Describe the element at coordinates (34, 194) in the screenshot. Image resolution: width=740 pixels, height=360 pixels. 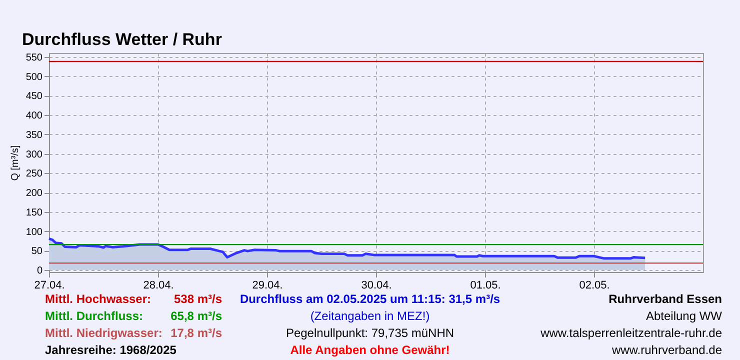
I see `y-tick-label: 200` at that location.